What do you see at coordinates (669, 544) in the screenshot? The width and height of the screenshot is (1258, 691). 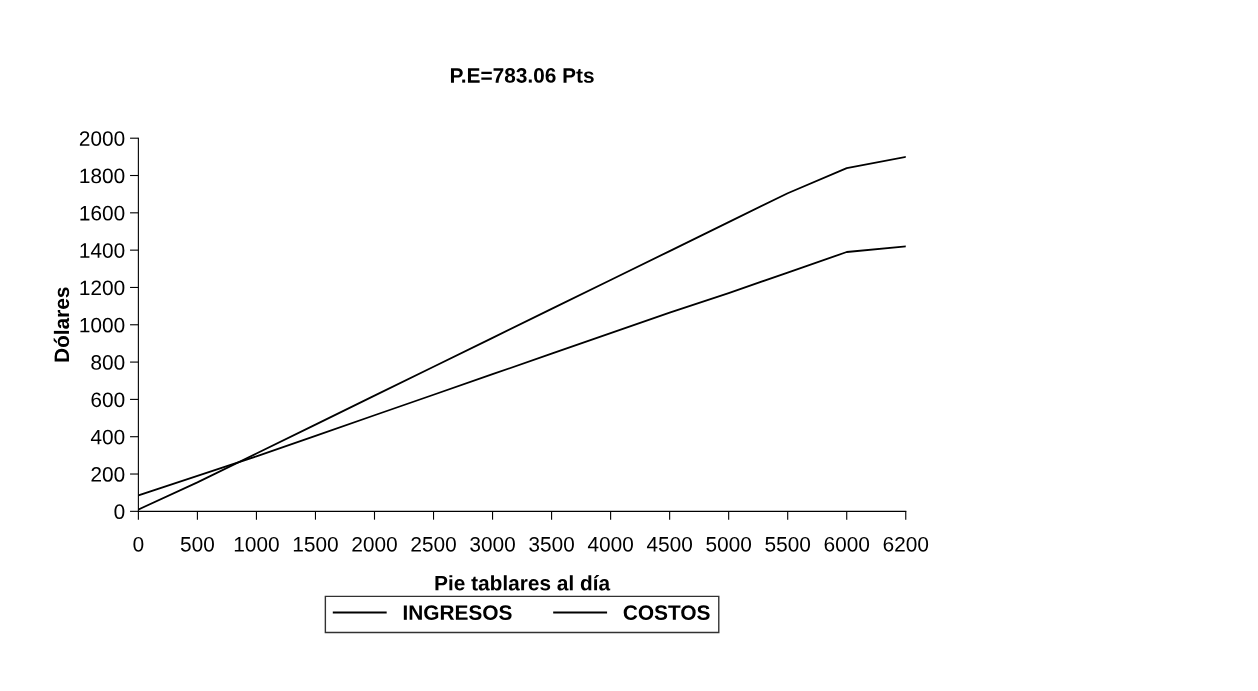 I see `x-tick-label: 4500` at bounding box center [669, 544].